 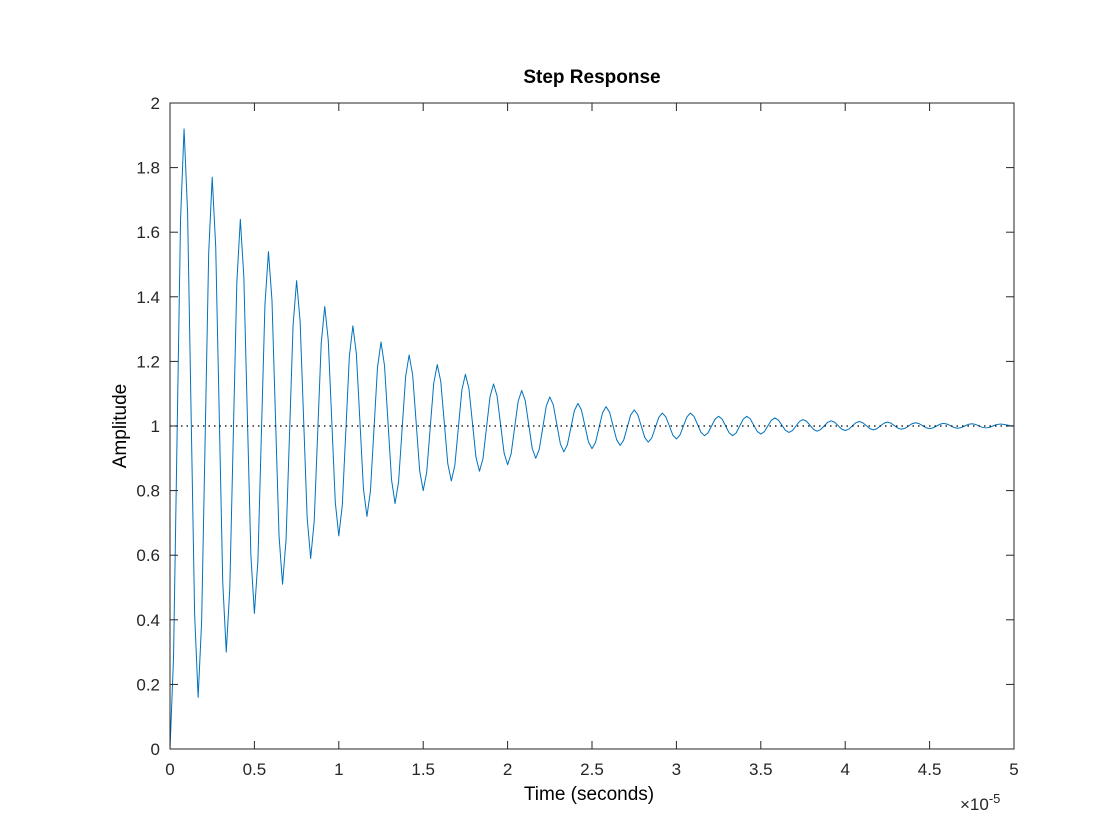 What do you see at coordinates (148, 232) in the screenshot?
I see `y-tick-label: 1.6` at bounding box center [148, 232].